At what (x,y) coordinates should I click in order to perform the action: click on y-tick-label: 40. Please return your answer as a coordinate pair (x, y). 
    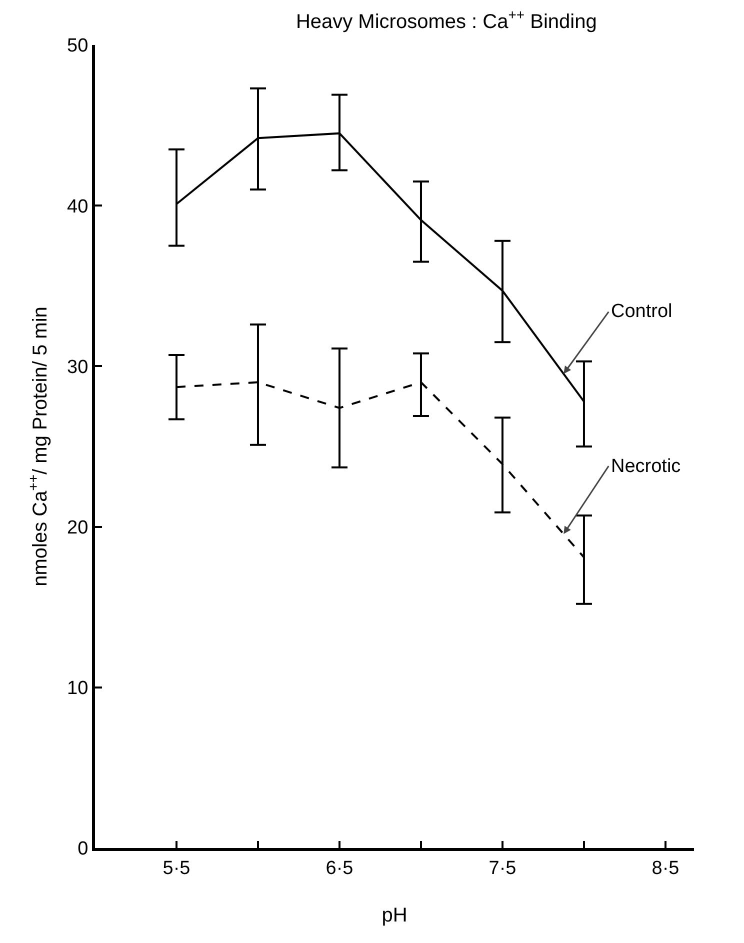
    Looking at the image, I should click on (77, 207).